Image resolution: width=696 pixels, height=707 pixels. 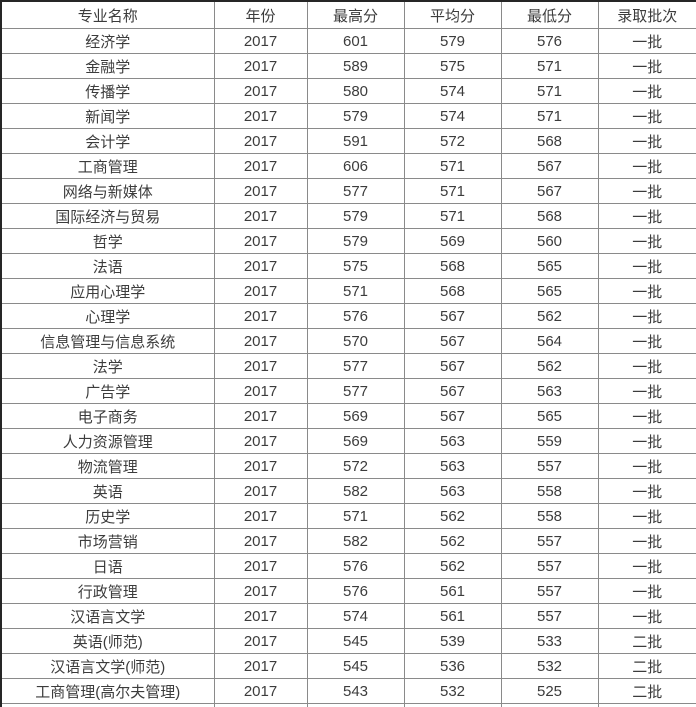 I want to click on header-cell-year: 年份, so click(x=260, y=14).